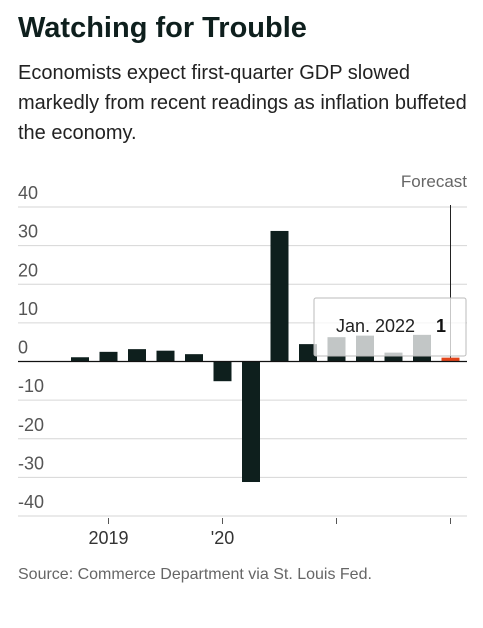 The image size is (483, 628). Describe the element at coordinates (108, 538) in the screenshot. I see `x-tick-label: 2019` at that location.